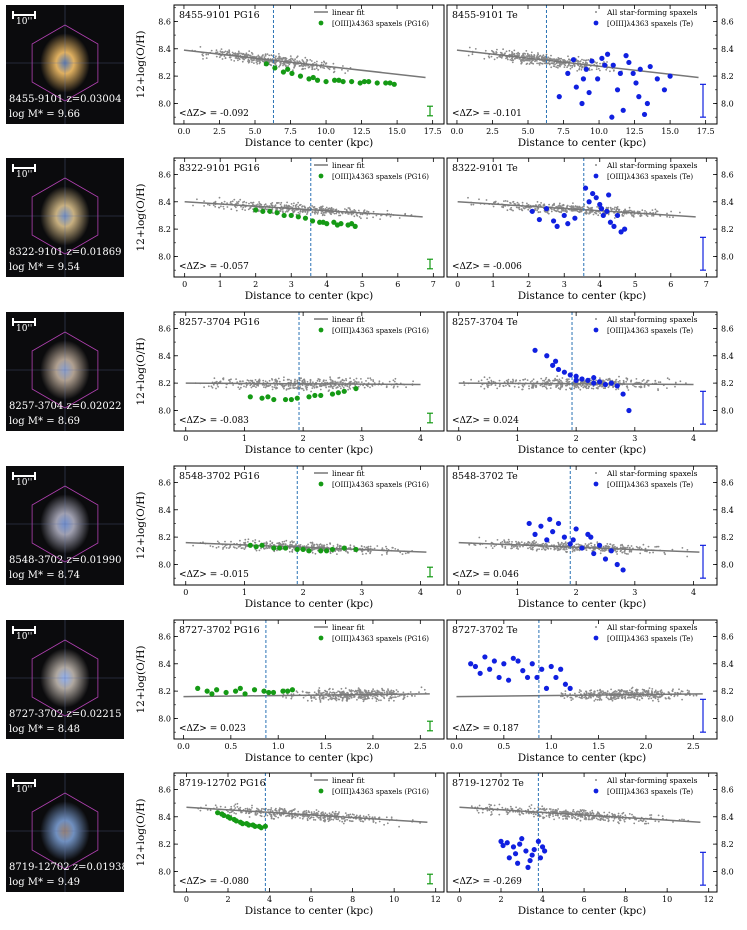  What do you see at coordinates (24, 175) in the screenshot?
I see `scale-label: 10''` at bounding box center [24, 175].